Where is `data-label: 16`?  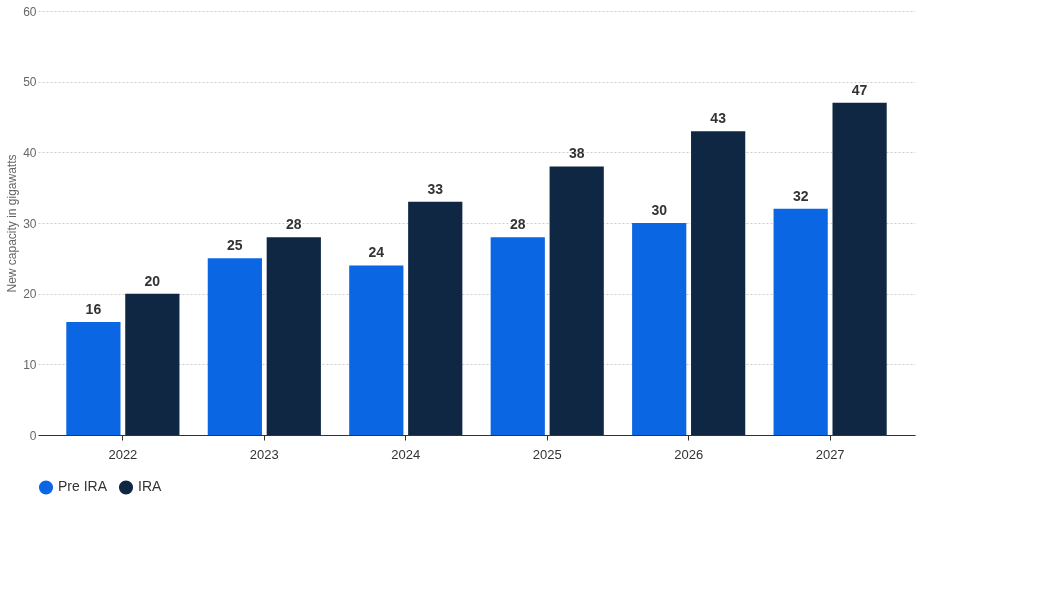
data-label: 16 is located at coordinates (93, 308).